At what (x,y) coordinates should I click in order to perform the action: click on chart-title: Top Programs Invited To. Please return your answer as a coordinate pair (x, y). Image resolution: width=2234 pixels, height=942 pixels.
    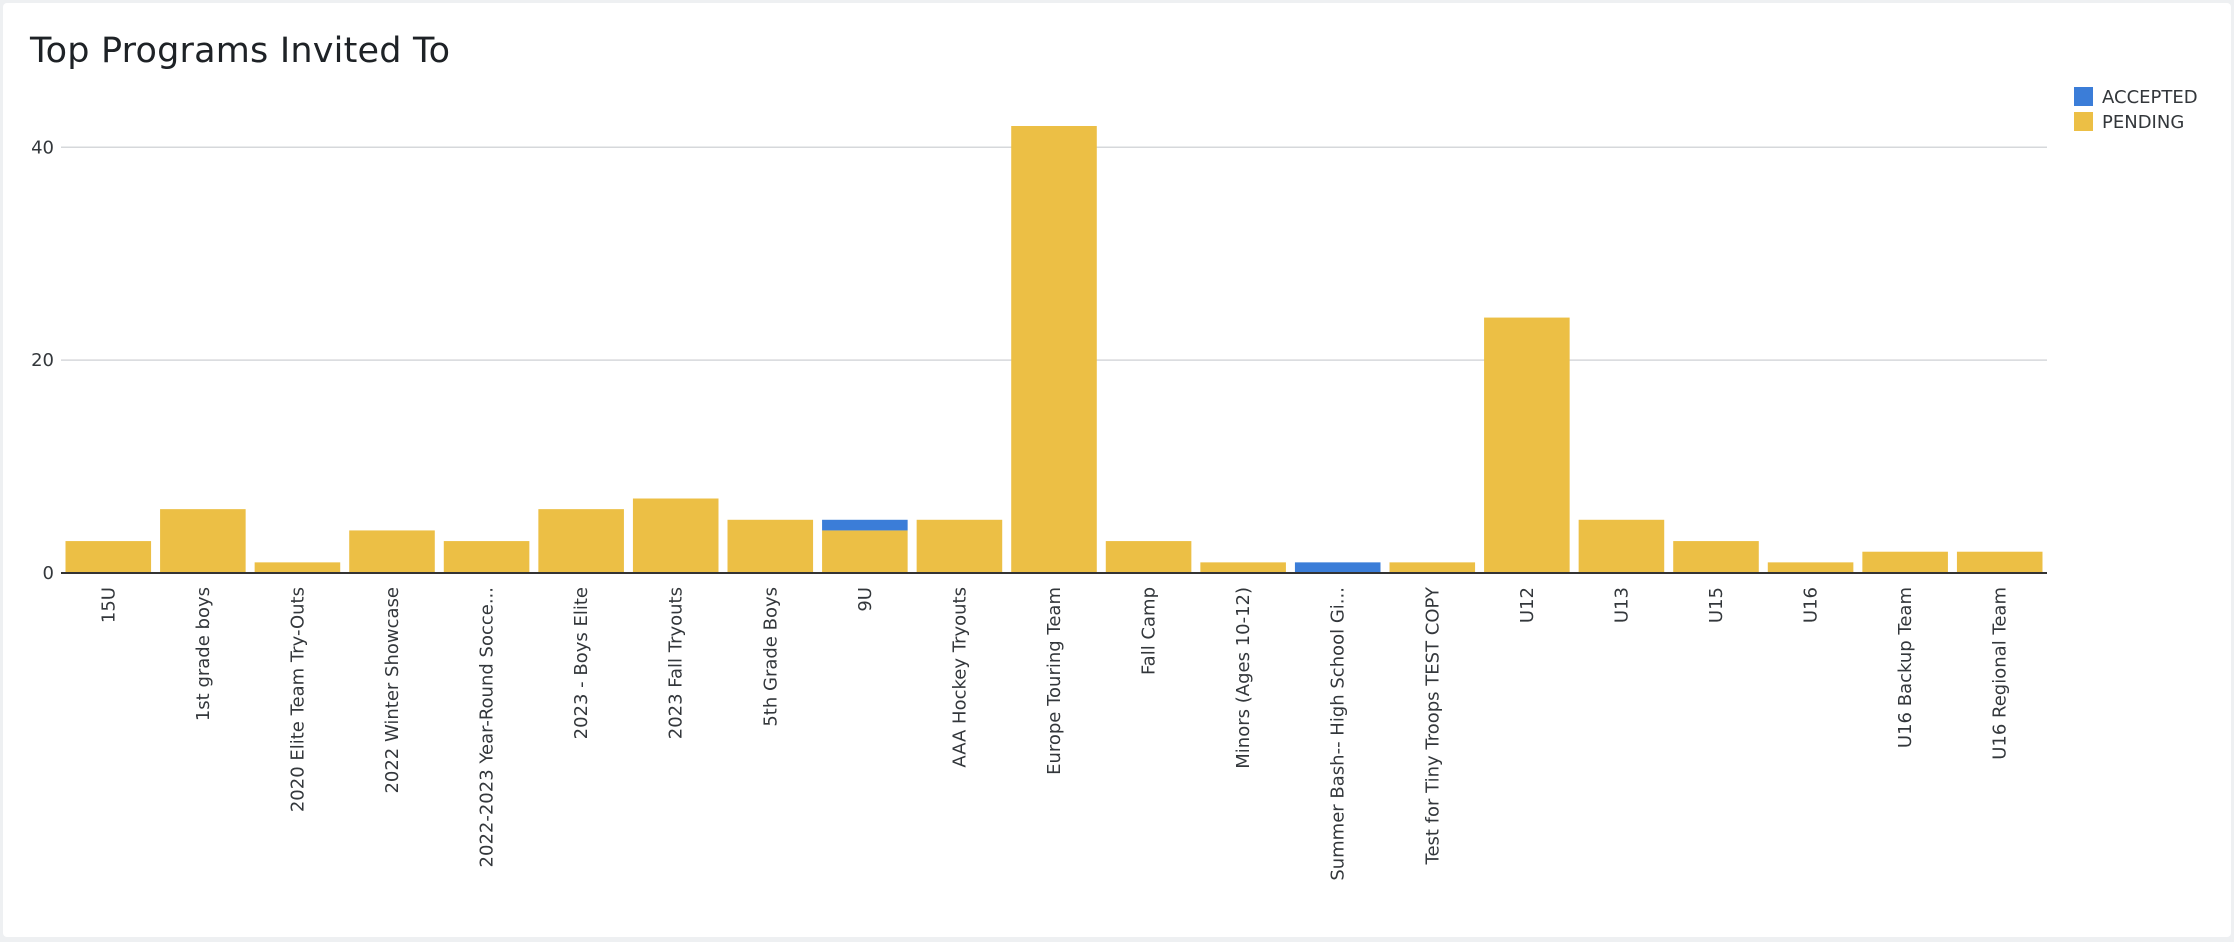
    Looking at the image, I should click on (240, 51).